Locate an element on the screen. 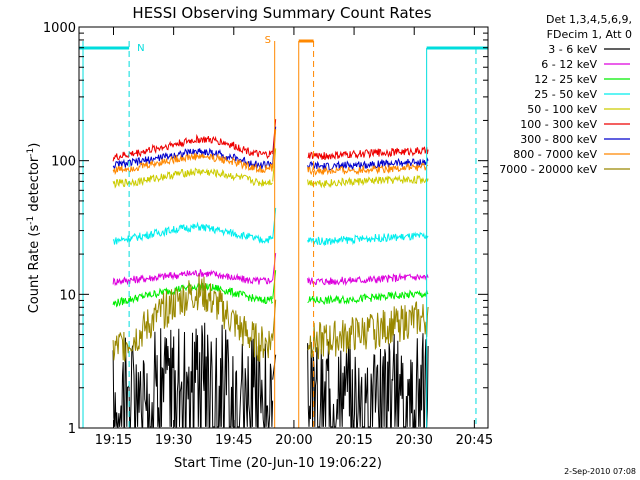 The height and width of the screenshot is (480, 640). legend-label: 50 - 100 keV is located at coordinates (562, 109).